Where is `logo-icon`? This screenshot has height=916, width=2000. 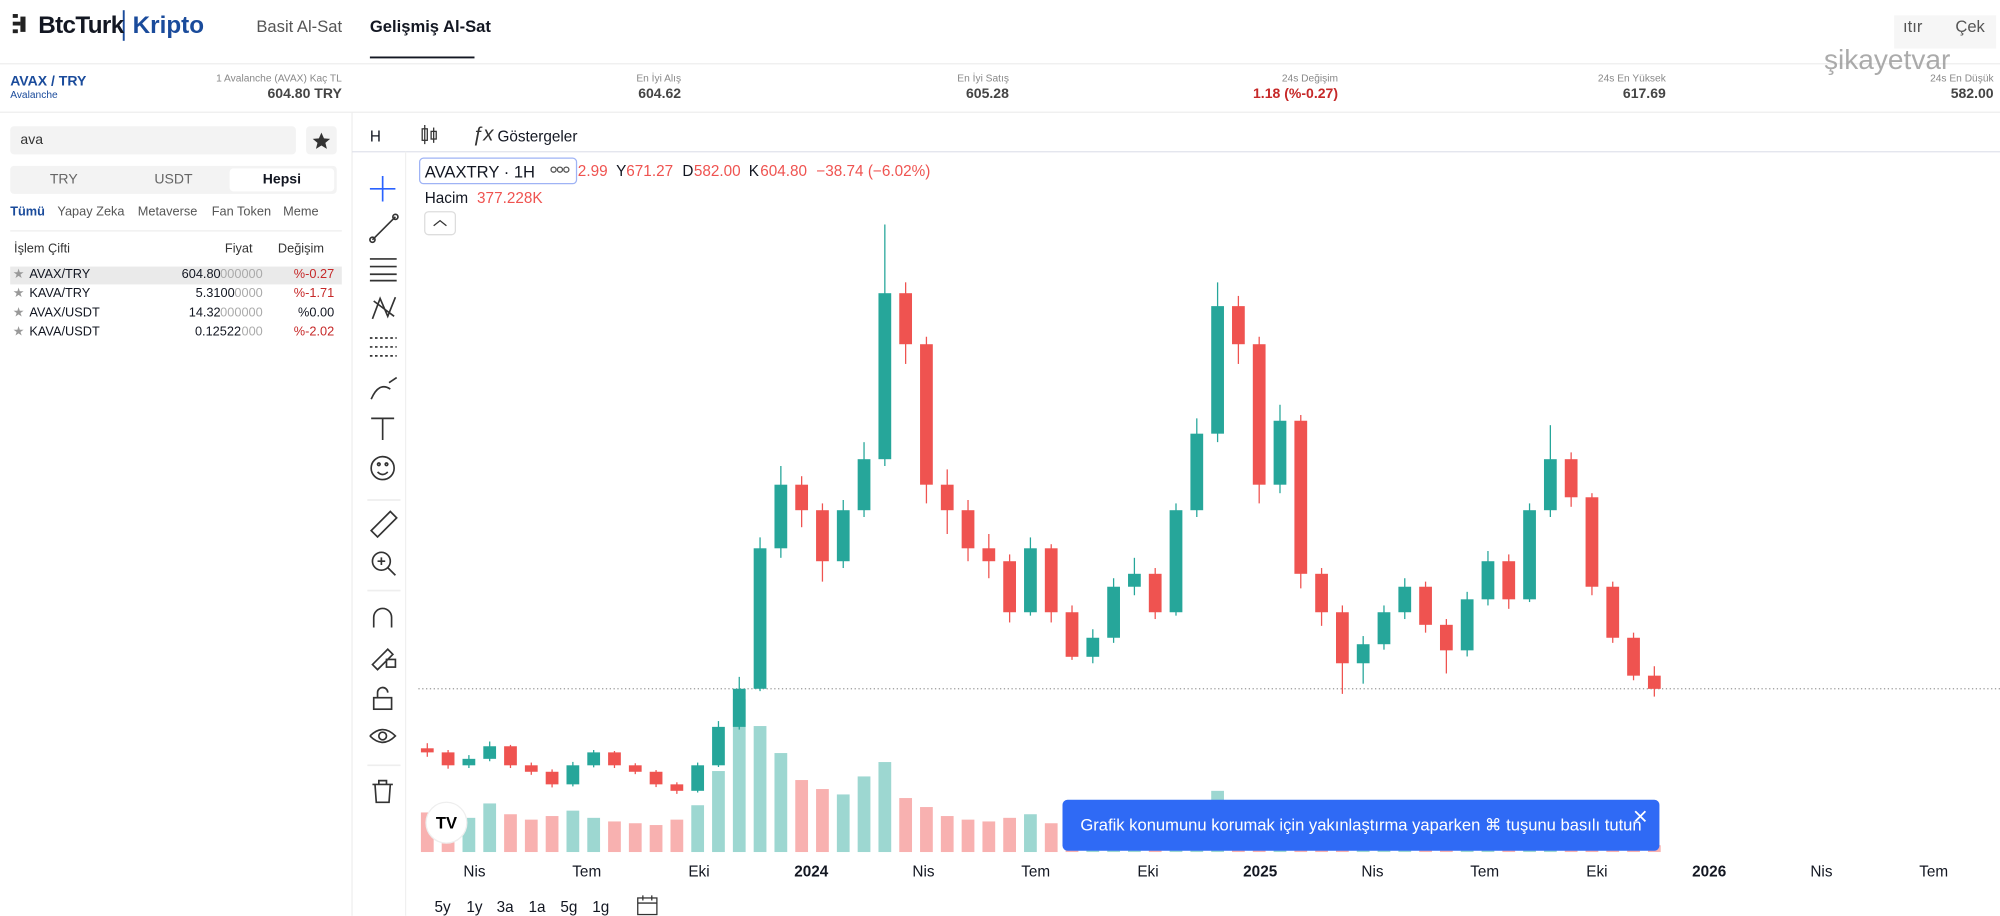
logo-icon is located at coordinates (19, 24).